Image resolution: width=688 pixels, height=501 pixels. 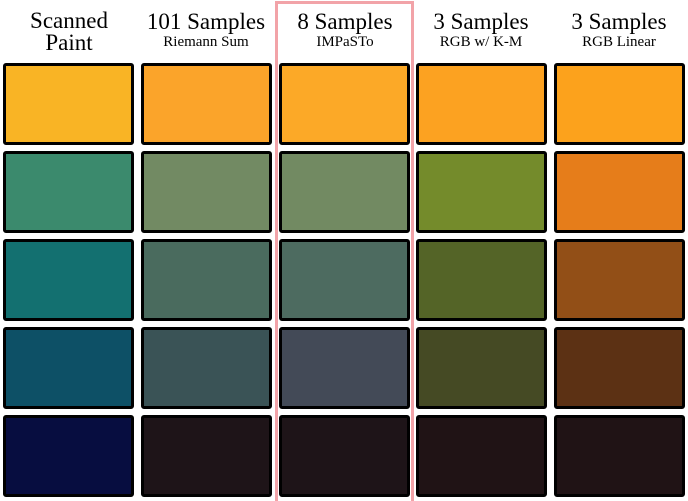 I want to click on column-header-3-samples-km: 3 Samples RGB w/ K-M, so click(x=481, y=25).